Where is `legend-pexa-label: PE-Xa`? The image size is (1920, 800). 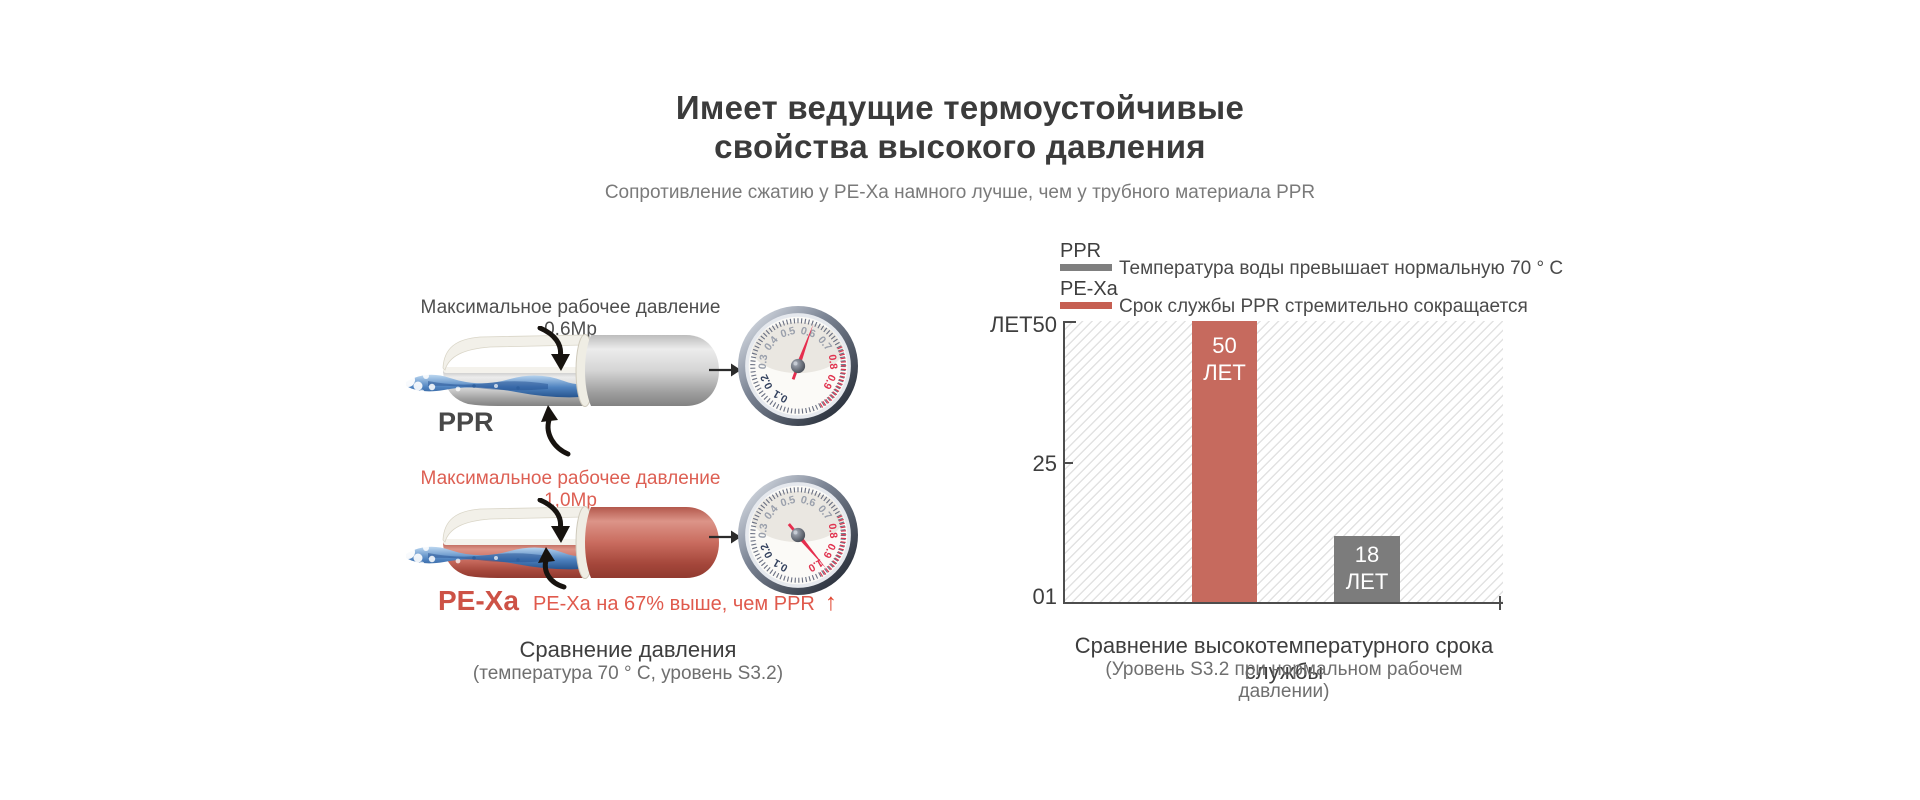
legend-pexa-label: PE-Xa is located at coordinates (1089, 289).